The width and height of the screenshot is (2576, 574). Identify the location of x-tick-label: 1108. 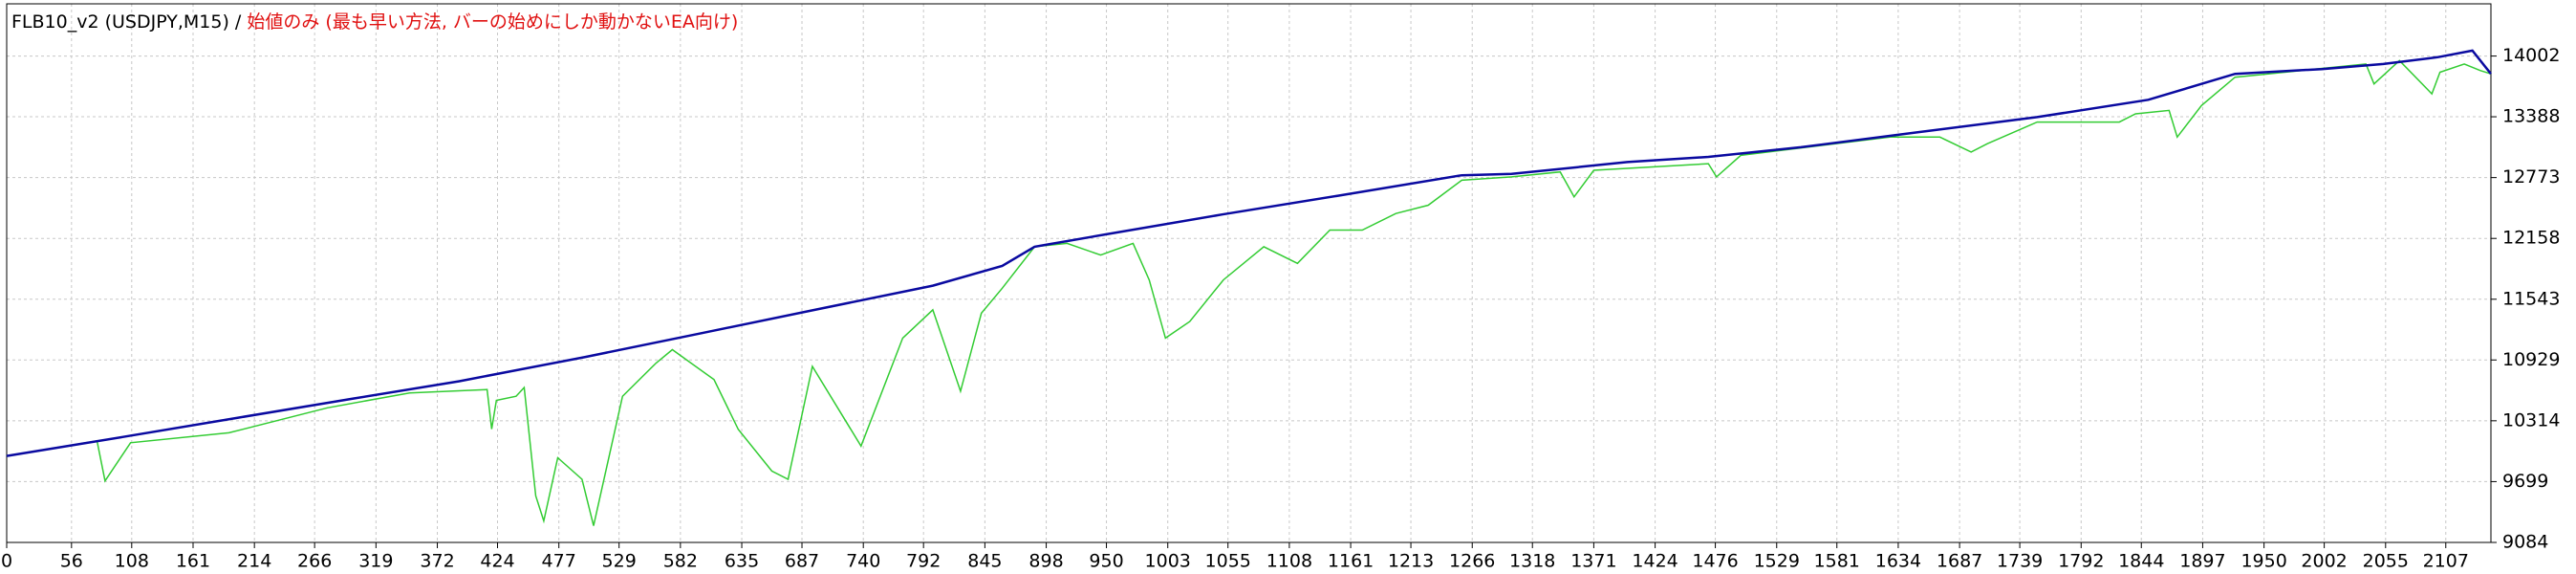
(1289, 562).